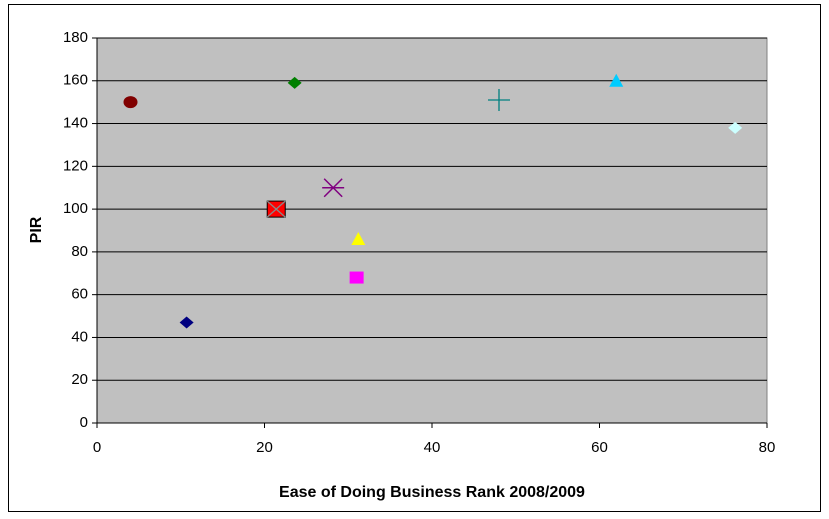 The image size is (829, 519). Describe the element at coordinates (75, 123) in the screenshot. I see `y-tick-label: 140` at that location.